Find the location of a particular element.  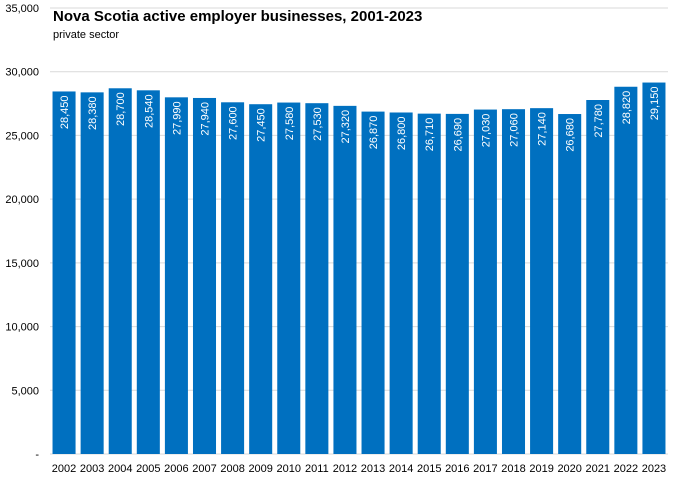

bar-data-label: 27,030 is located at coordinates (486, 131).